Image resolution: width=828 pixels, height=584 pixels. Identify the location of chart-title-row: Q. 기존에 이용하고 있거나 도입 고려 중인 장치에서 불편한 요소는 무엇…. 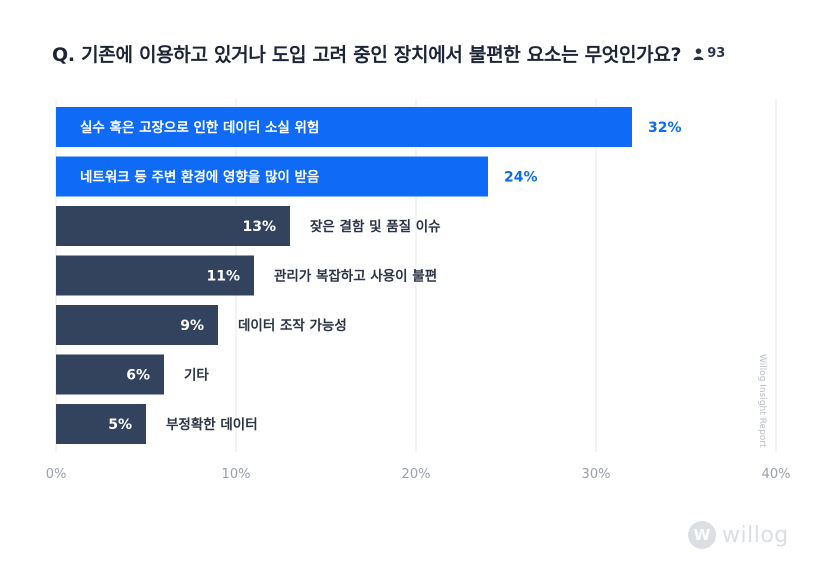
(388, 53).